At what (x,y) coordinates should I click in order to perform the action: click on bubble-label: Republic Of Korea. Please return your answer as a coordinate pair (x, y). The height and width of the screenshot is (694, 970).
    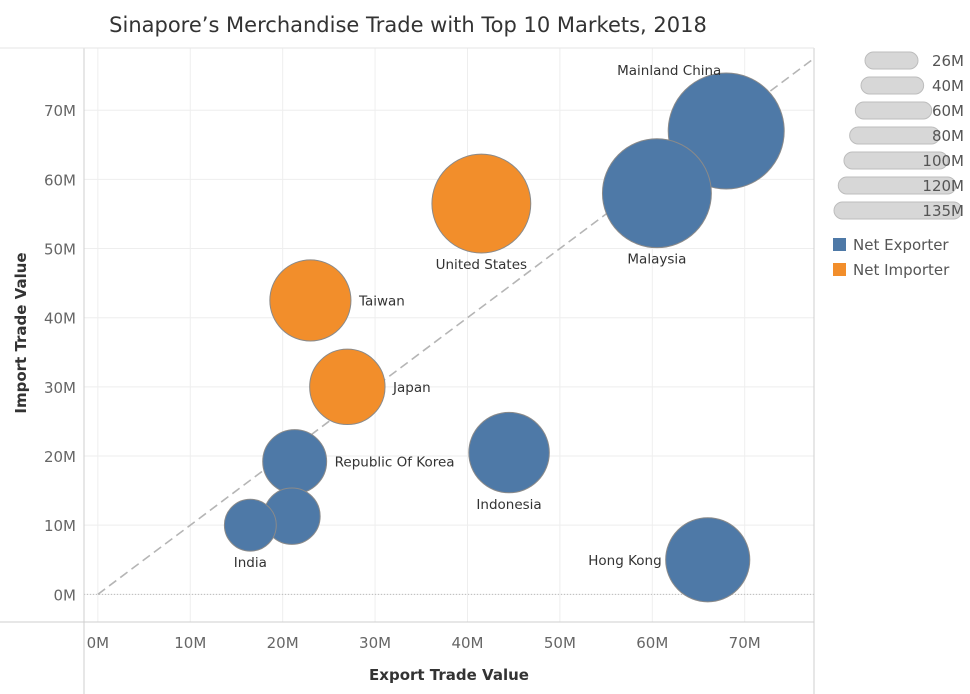
    Looking at the image, I should click on (395, 463).